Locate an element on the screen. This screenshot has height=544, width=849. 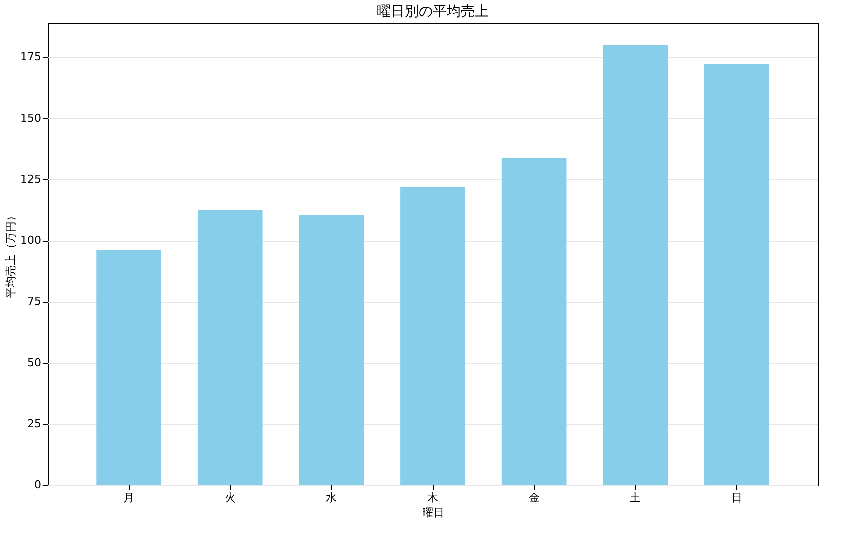
chart-title: 曜日別の平均売上 is located at coordinates (433, 12).